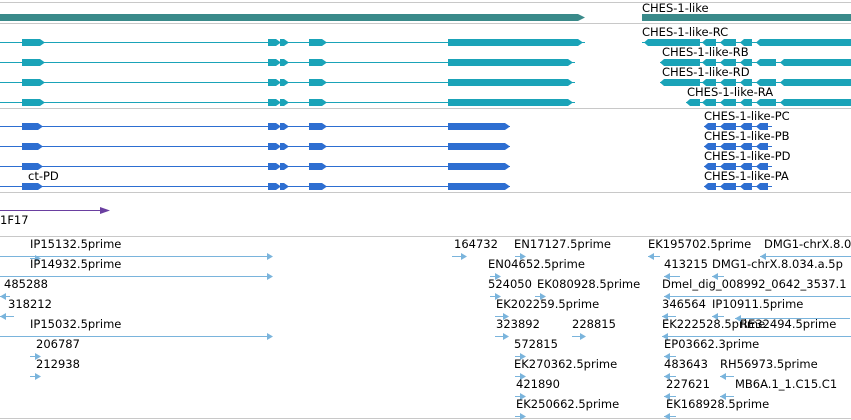 This screenshot has width=851, height=420. What do you see at coordinates (425, 42) in the screenshot?
I see `transcript-RC` at bounding box center [425, 42].